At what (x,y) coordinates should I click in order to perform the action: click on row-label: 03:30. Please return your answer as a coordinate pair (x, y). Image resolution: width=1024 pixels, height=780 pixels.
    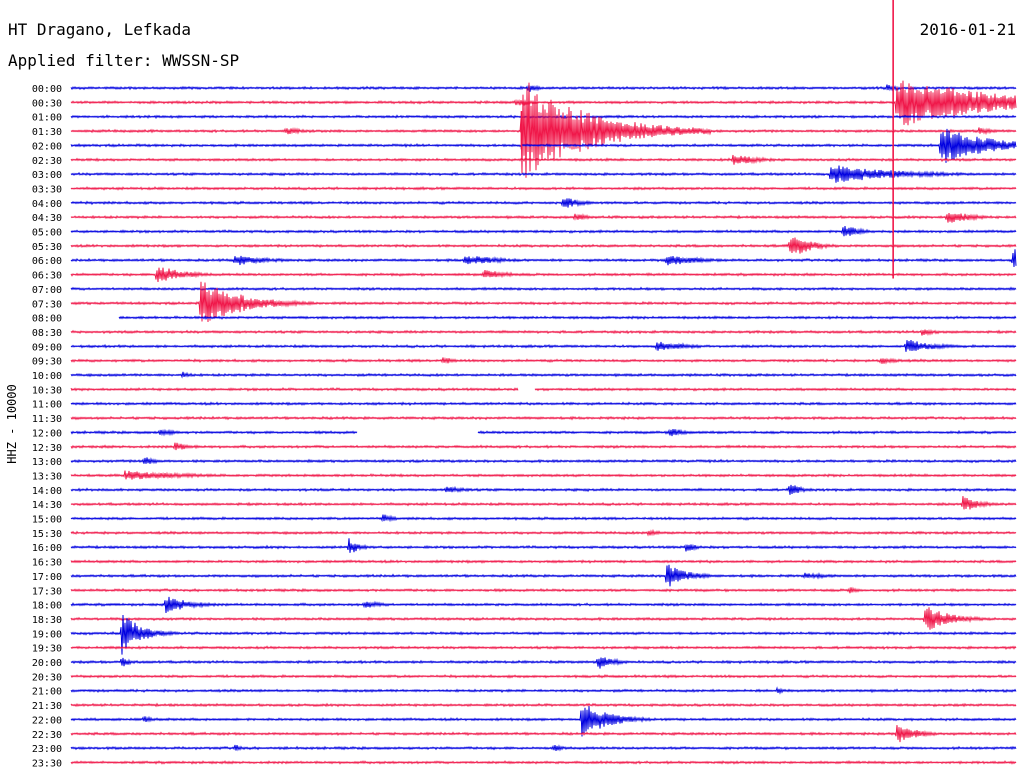
    Looking at the image, I should click on (47, 189).